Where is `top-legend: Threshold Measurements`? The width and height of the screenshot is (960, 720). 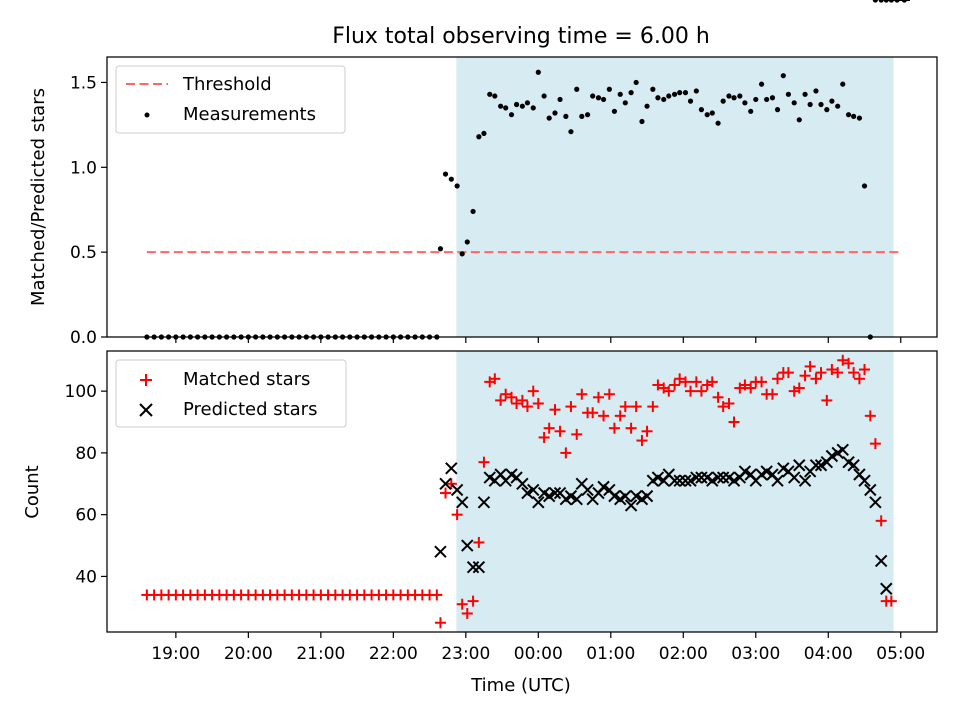
top-legend: Threshold Measurements is located at coordinates (230, 99).